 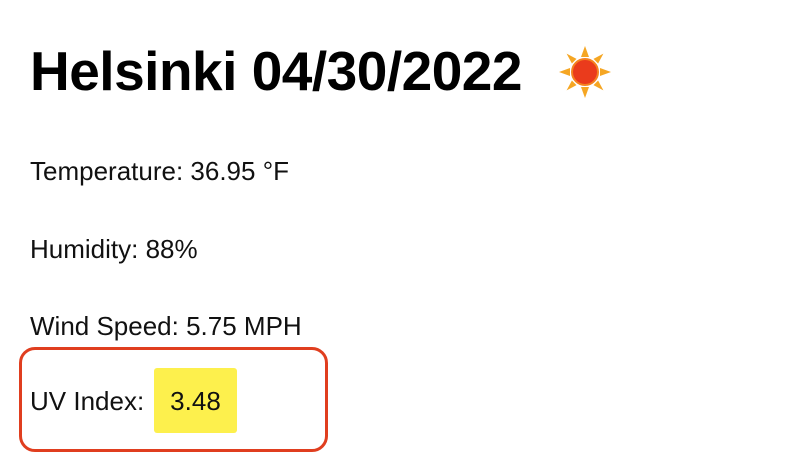 What do you see at coordinates (87, 400) in the screenshot?
I see `uv-index-label: UV Index:` at bounding box center [87, 400].